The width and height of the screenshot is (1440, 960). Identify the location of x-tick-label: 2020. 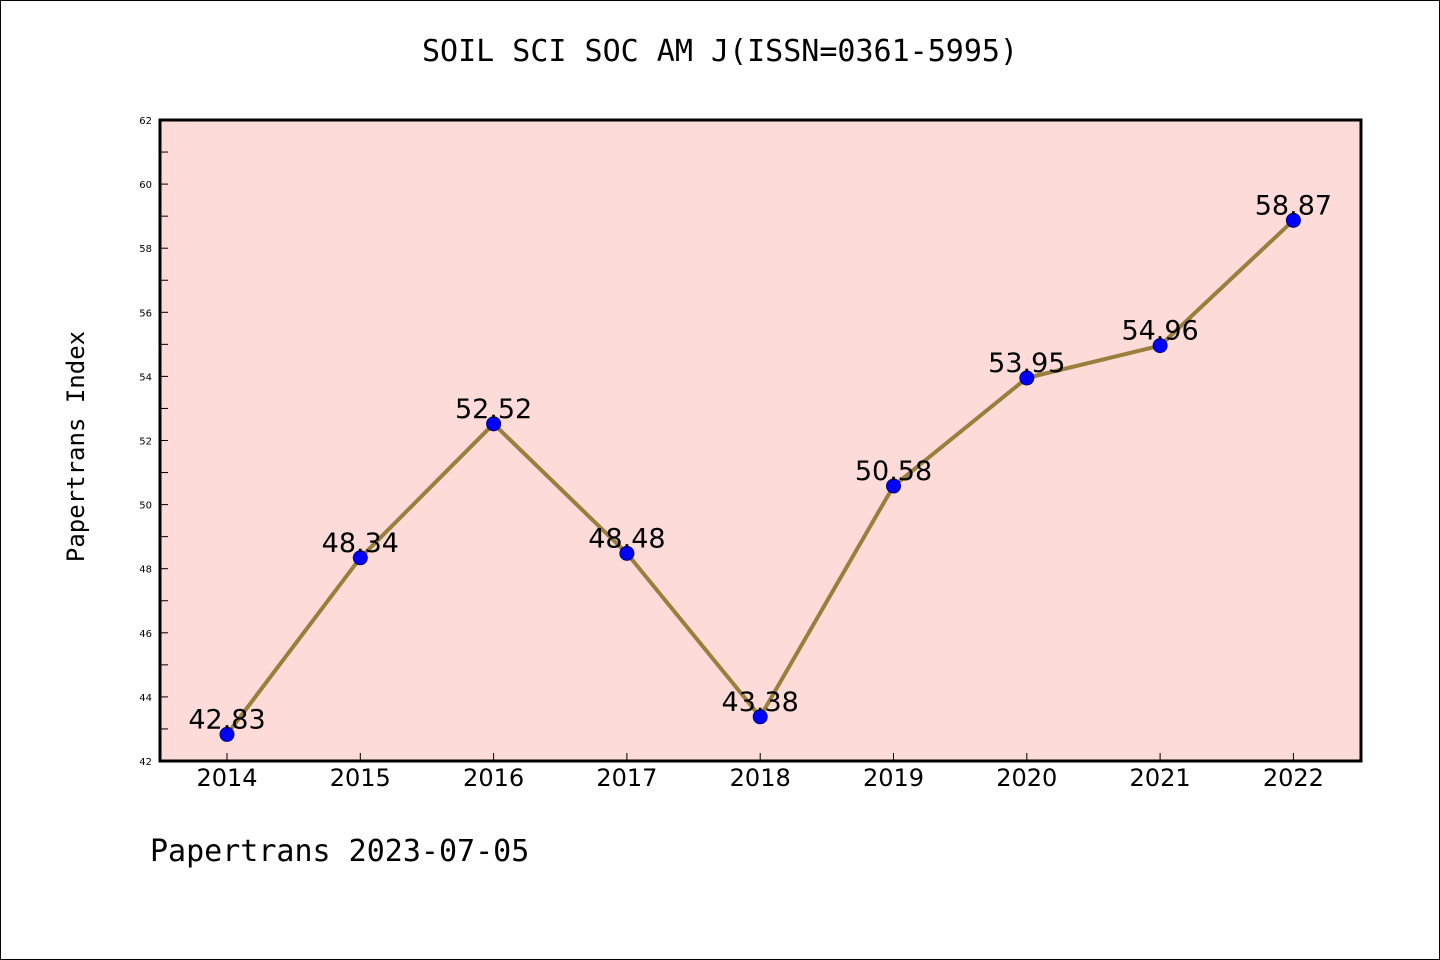
(1026, 778).